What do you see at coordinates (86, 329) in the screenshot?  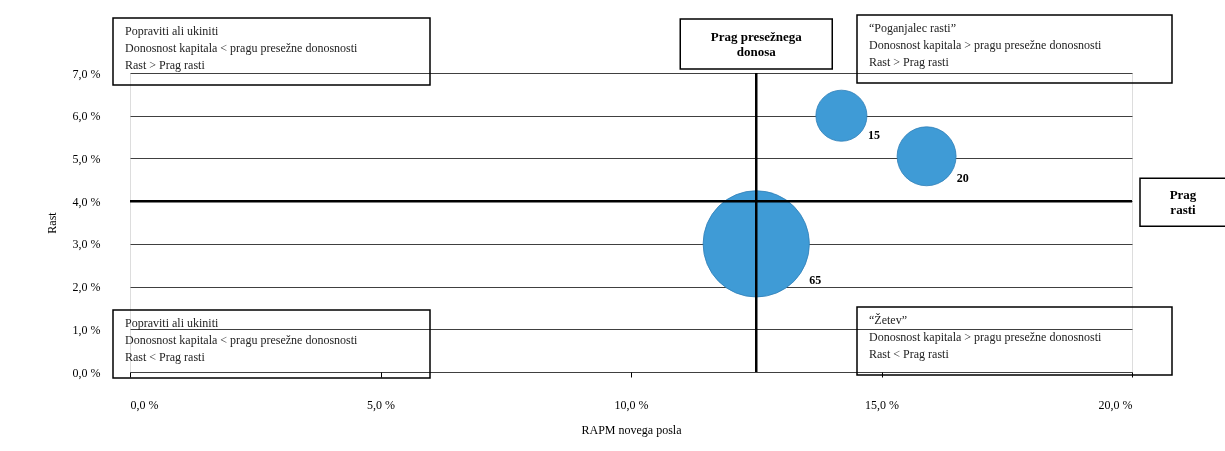 I see `y-tick-label: 1,0 %` at bounding box center [86, 329].